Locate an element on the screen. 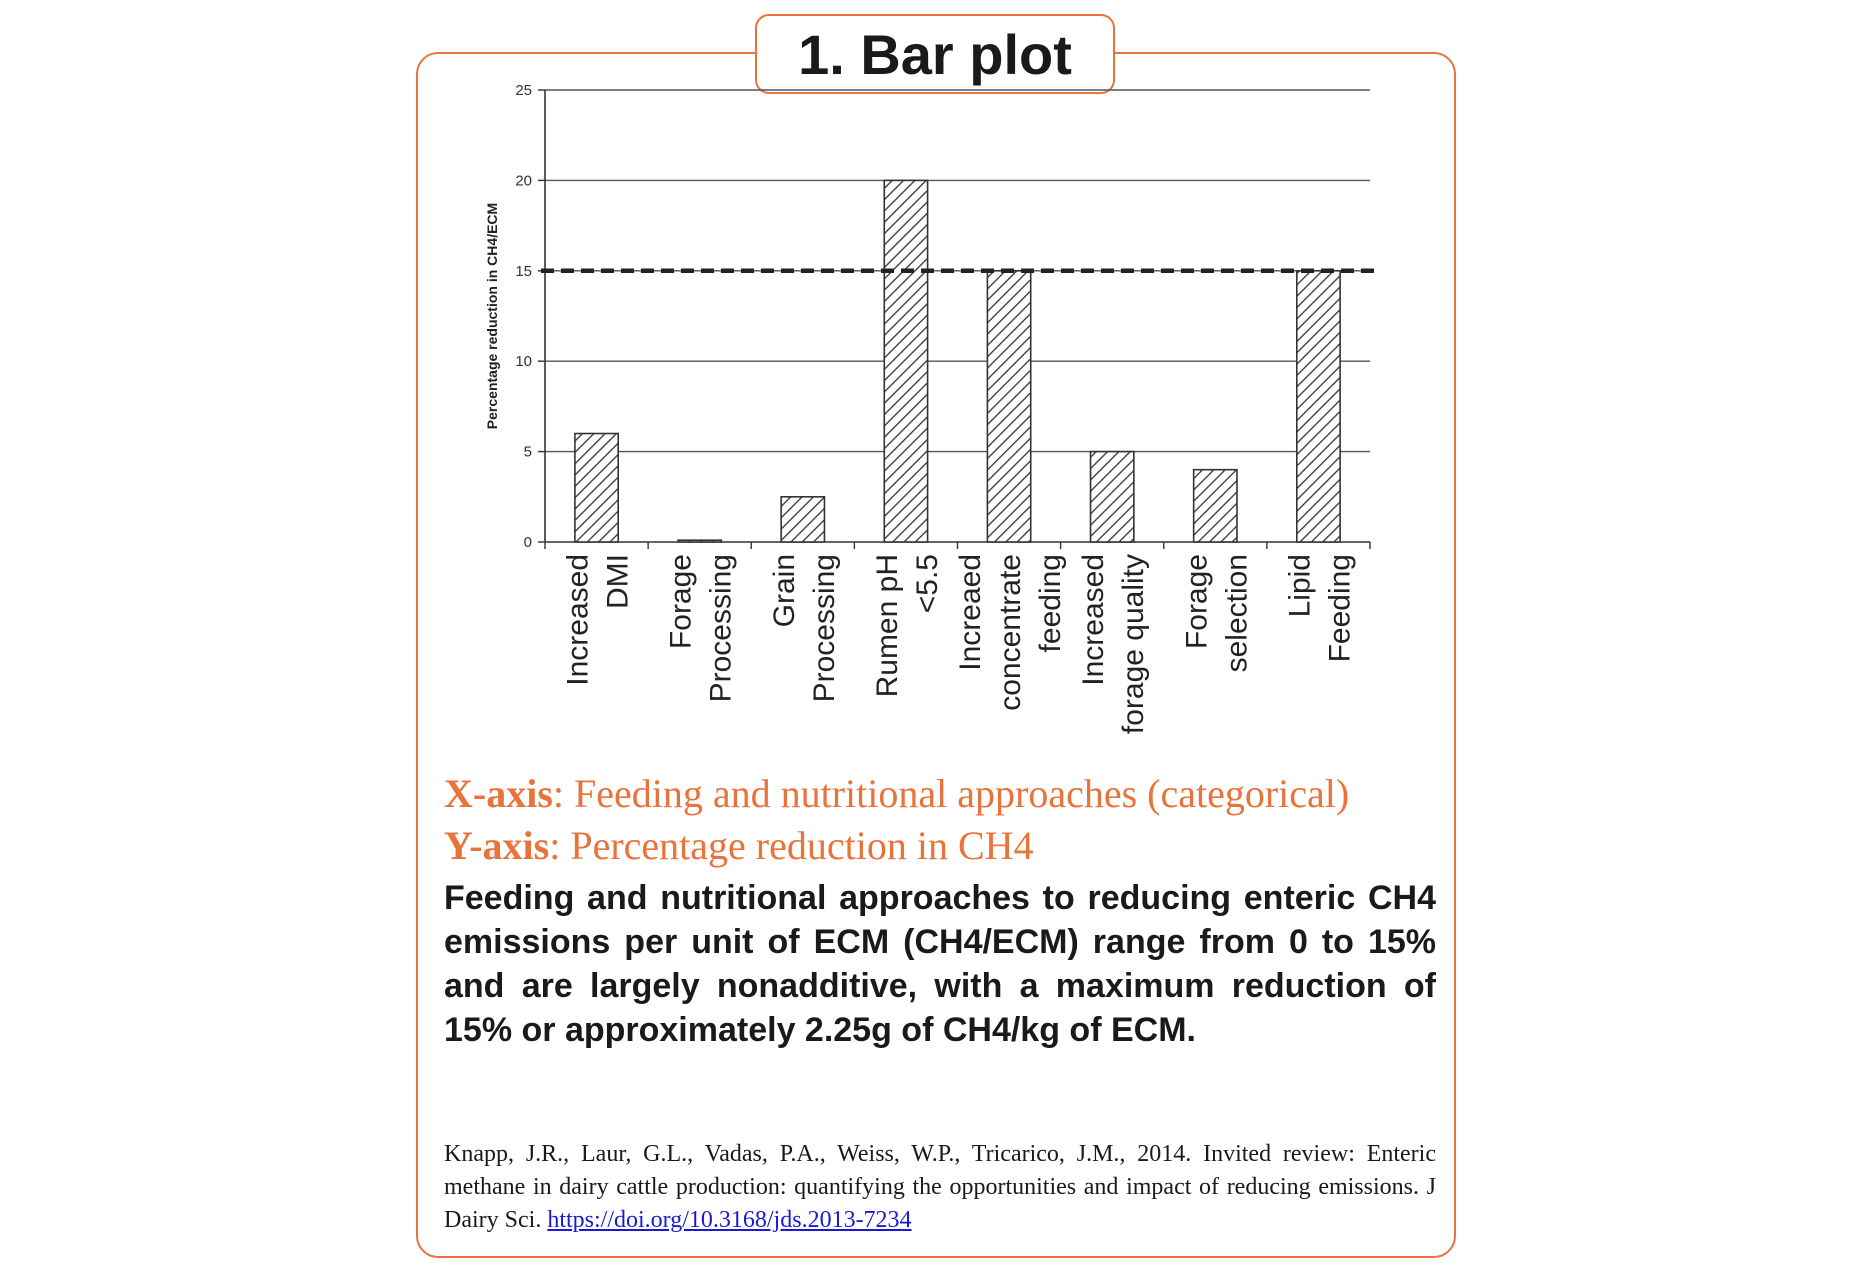 The width and height of the screenshot is (1860, 1278). y-tick-label: 5 is located at coordinates (528, 452).